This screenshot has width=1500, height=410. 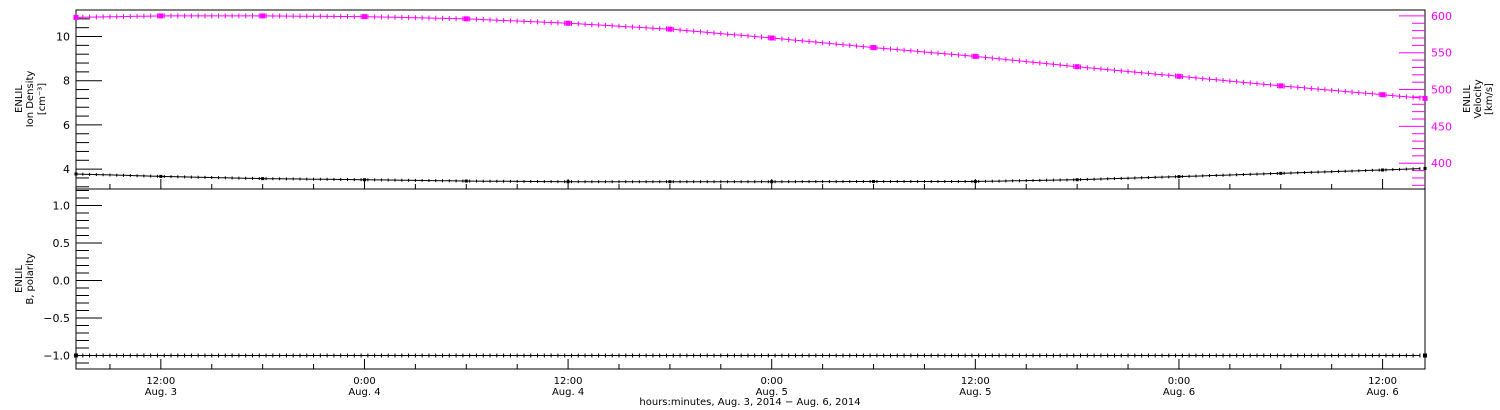 I want to click on polarity-axis-ticks: −1.0 −0.5 0.0 0.5 1.0, so click(x=72, y=277).